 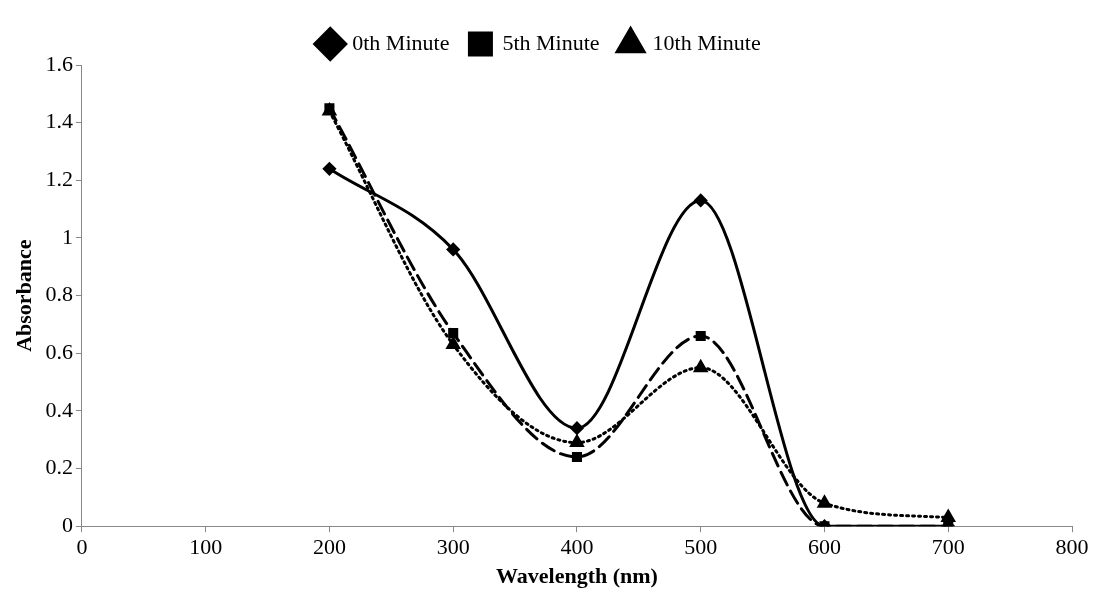 What do you see at coordinates (401, 42) in the screenshot?
I see `legend-label: 0th Minute` at bounding box center [401, 42].